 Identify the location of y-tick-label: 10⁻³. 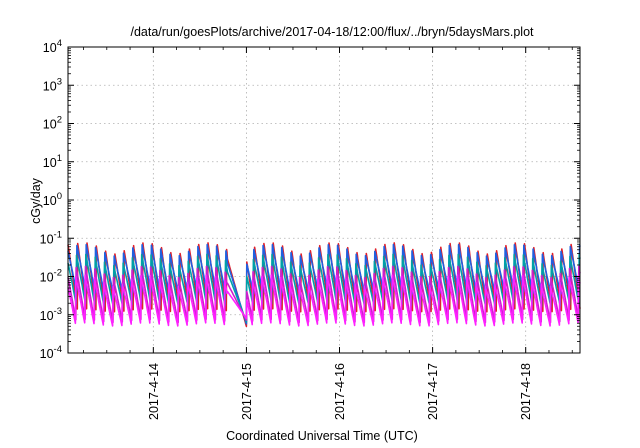
(51, 314).